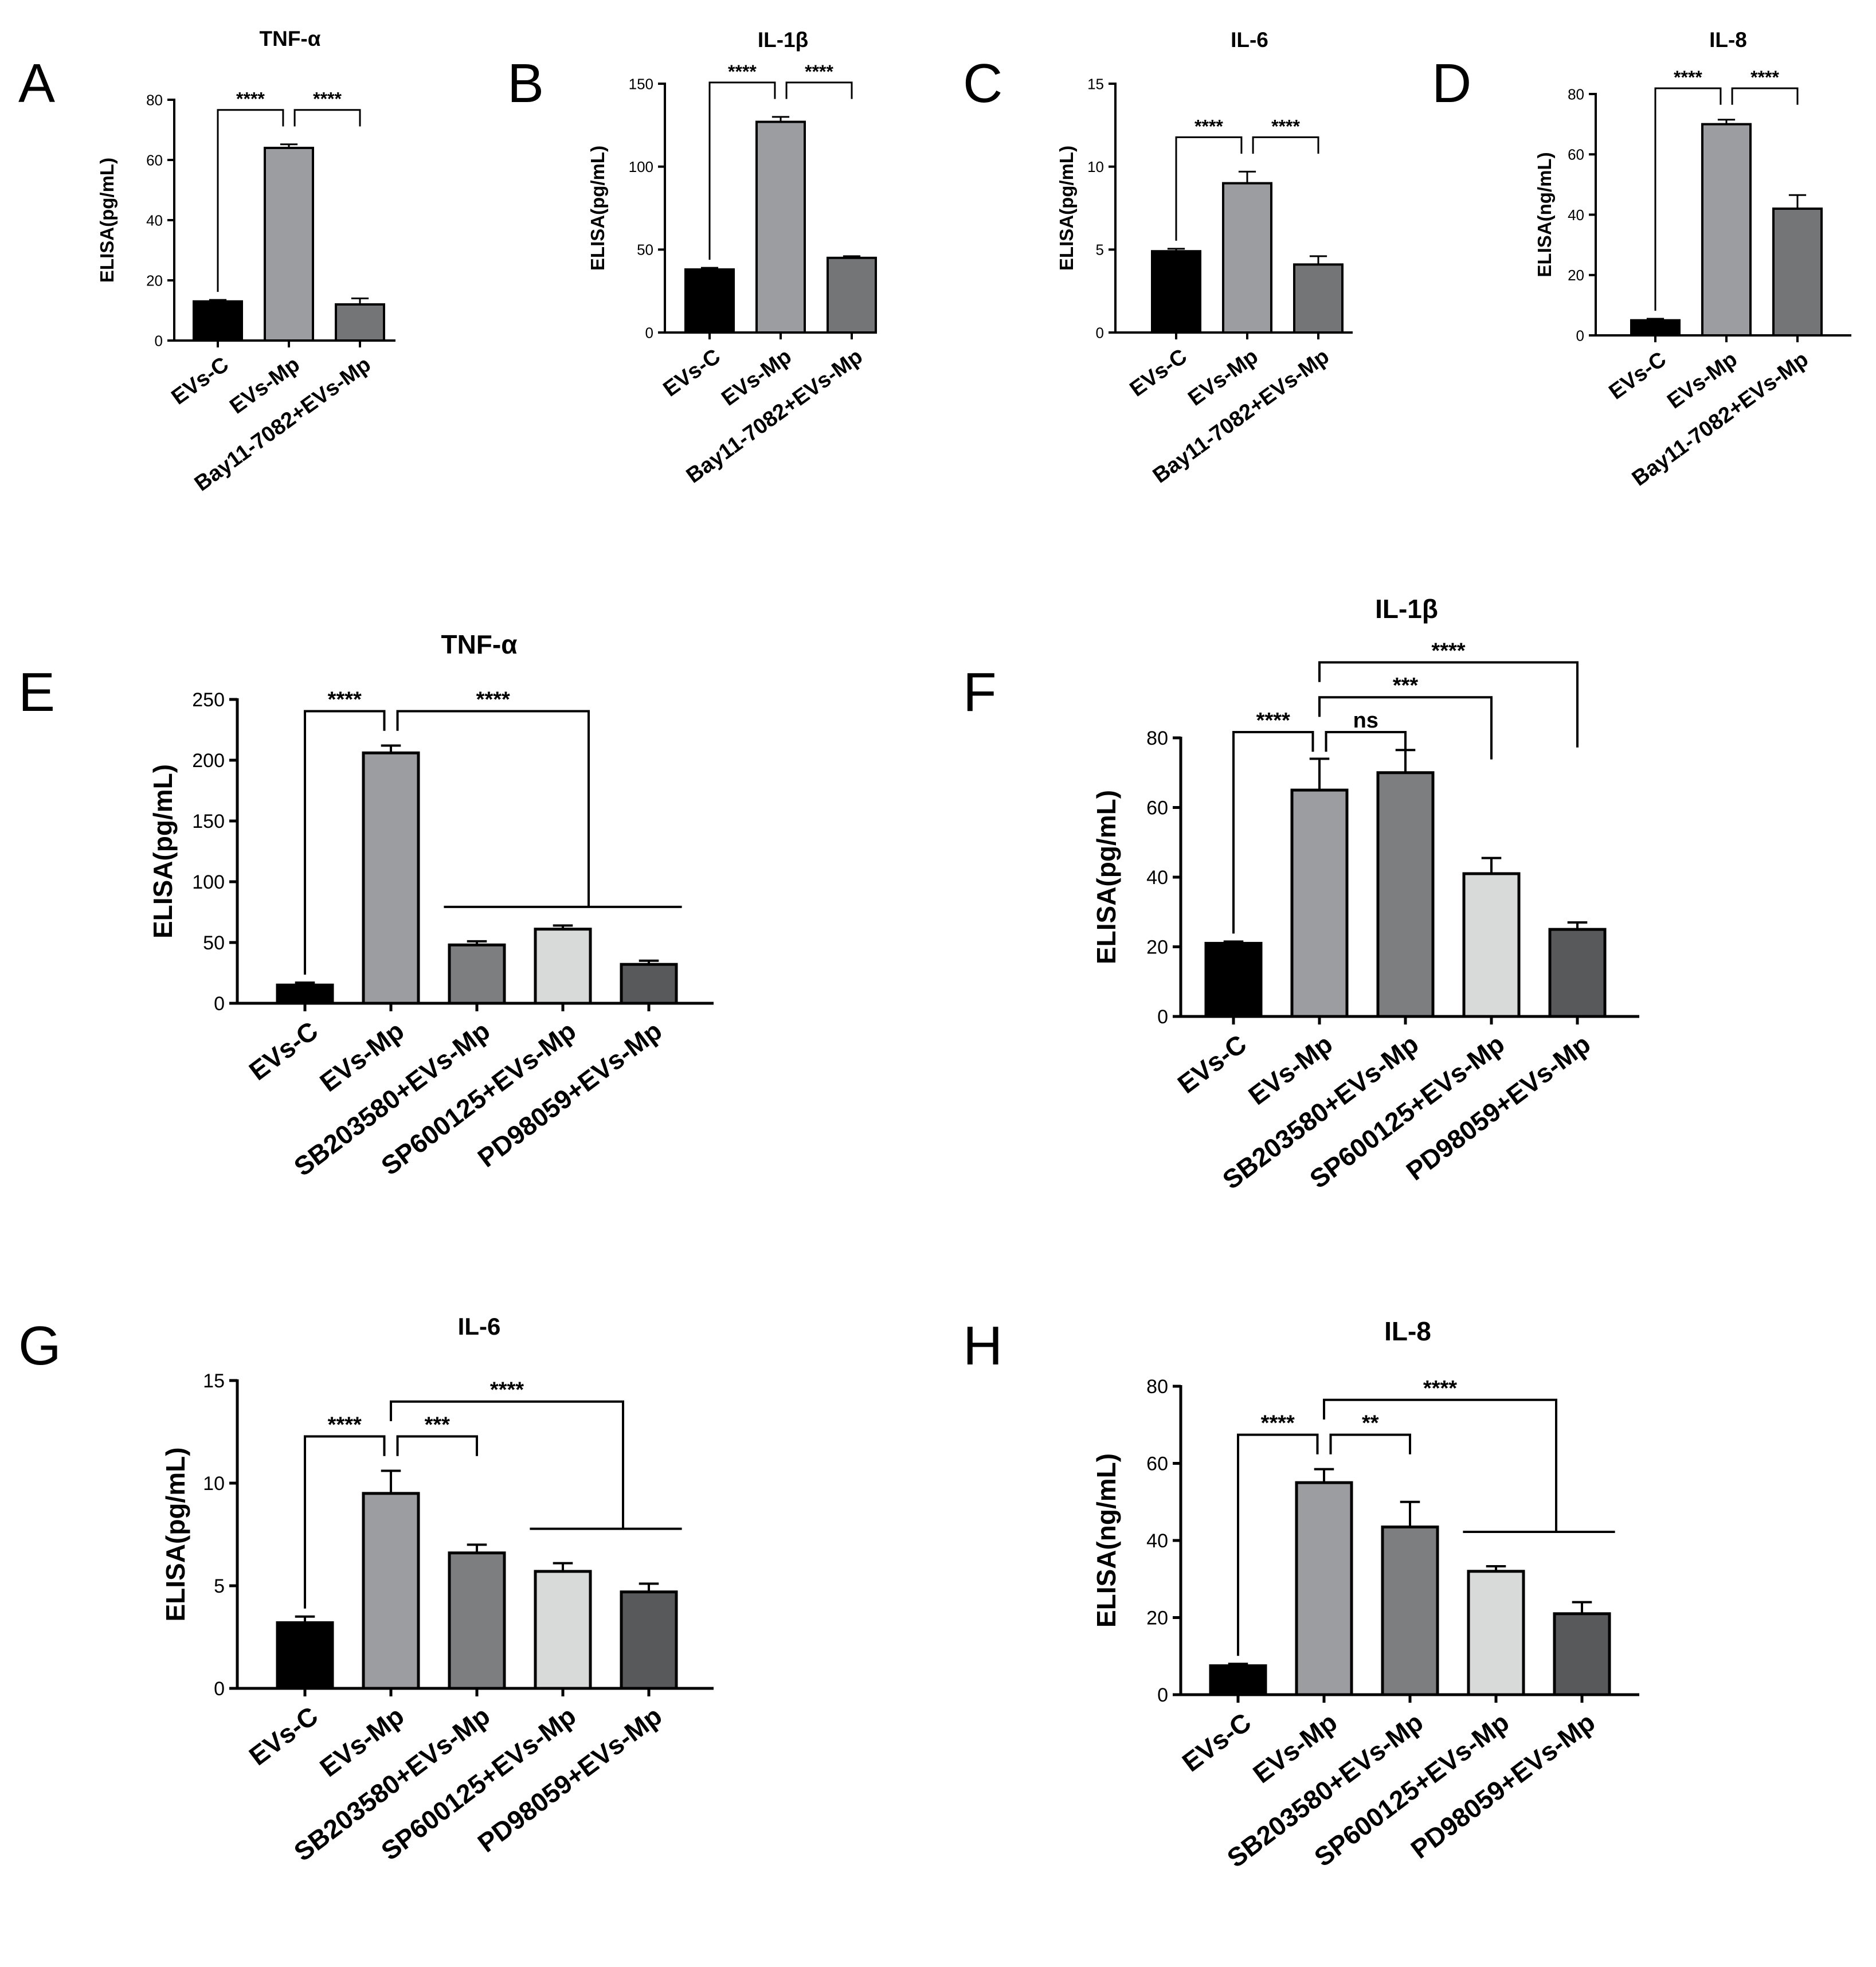 The width and height of the screenshot is (1876, 1967). Describe the element at coordinates (980, 693) in the screenshot. I see `panel-letter: F` at that location.